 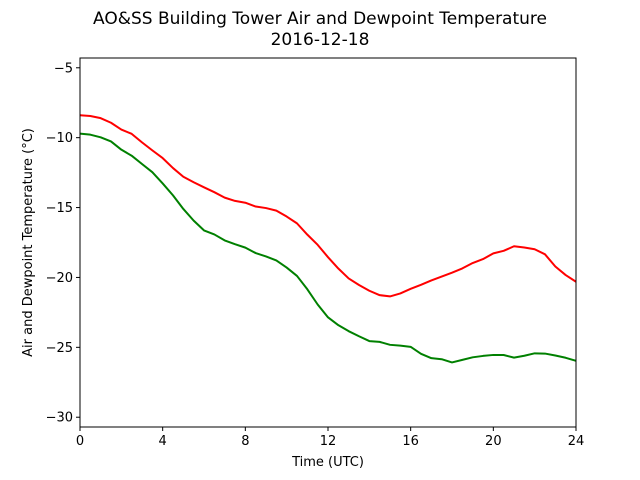 What do you see at coordinates (59, 278) in the screenshot?
I see `y-tick-label: −20` at bounding box center [59, 278].